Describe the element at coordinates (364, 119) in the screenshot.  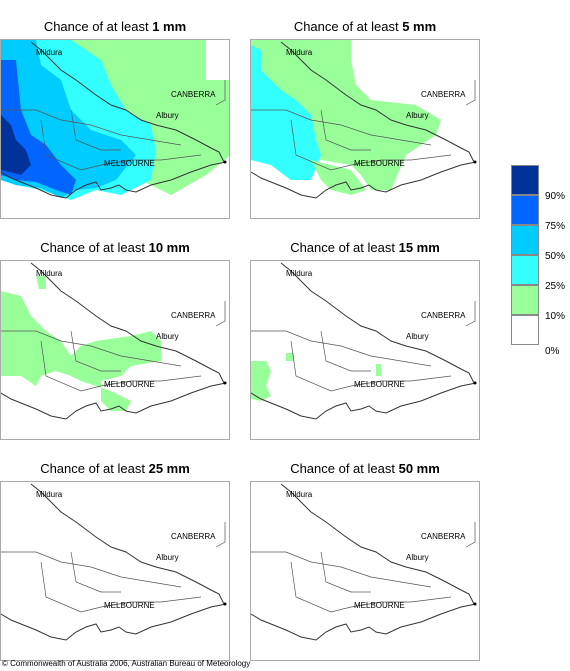
I see `map-5mm-svg: Mildura CANBERRA Albury MELBOURNE` at that location.